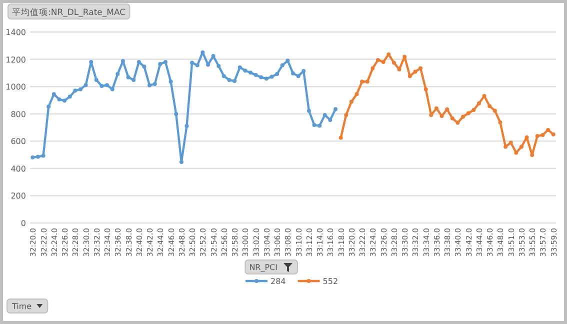  I want to click on annotation: Time, so click(27, 306).